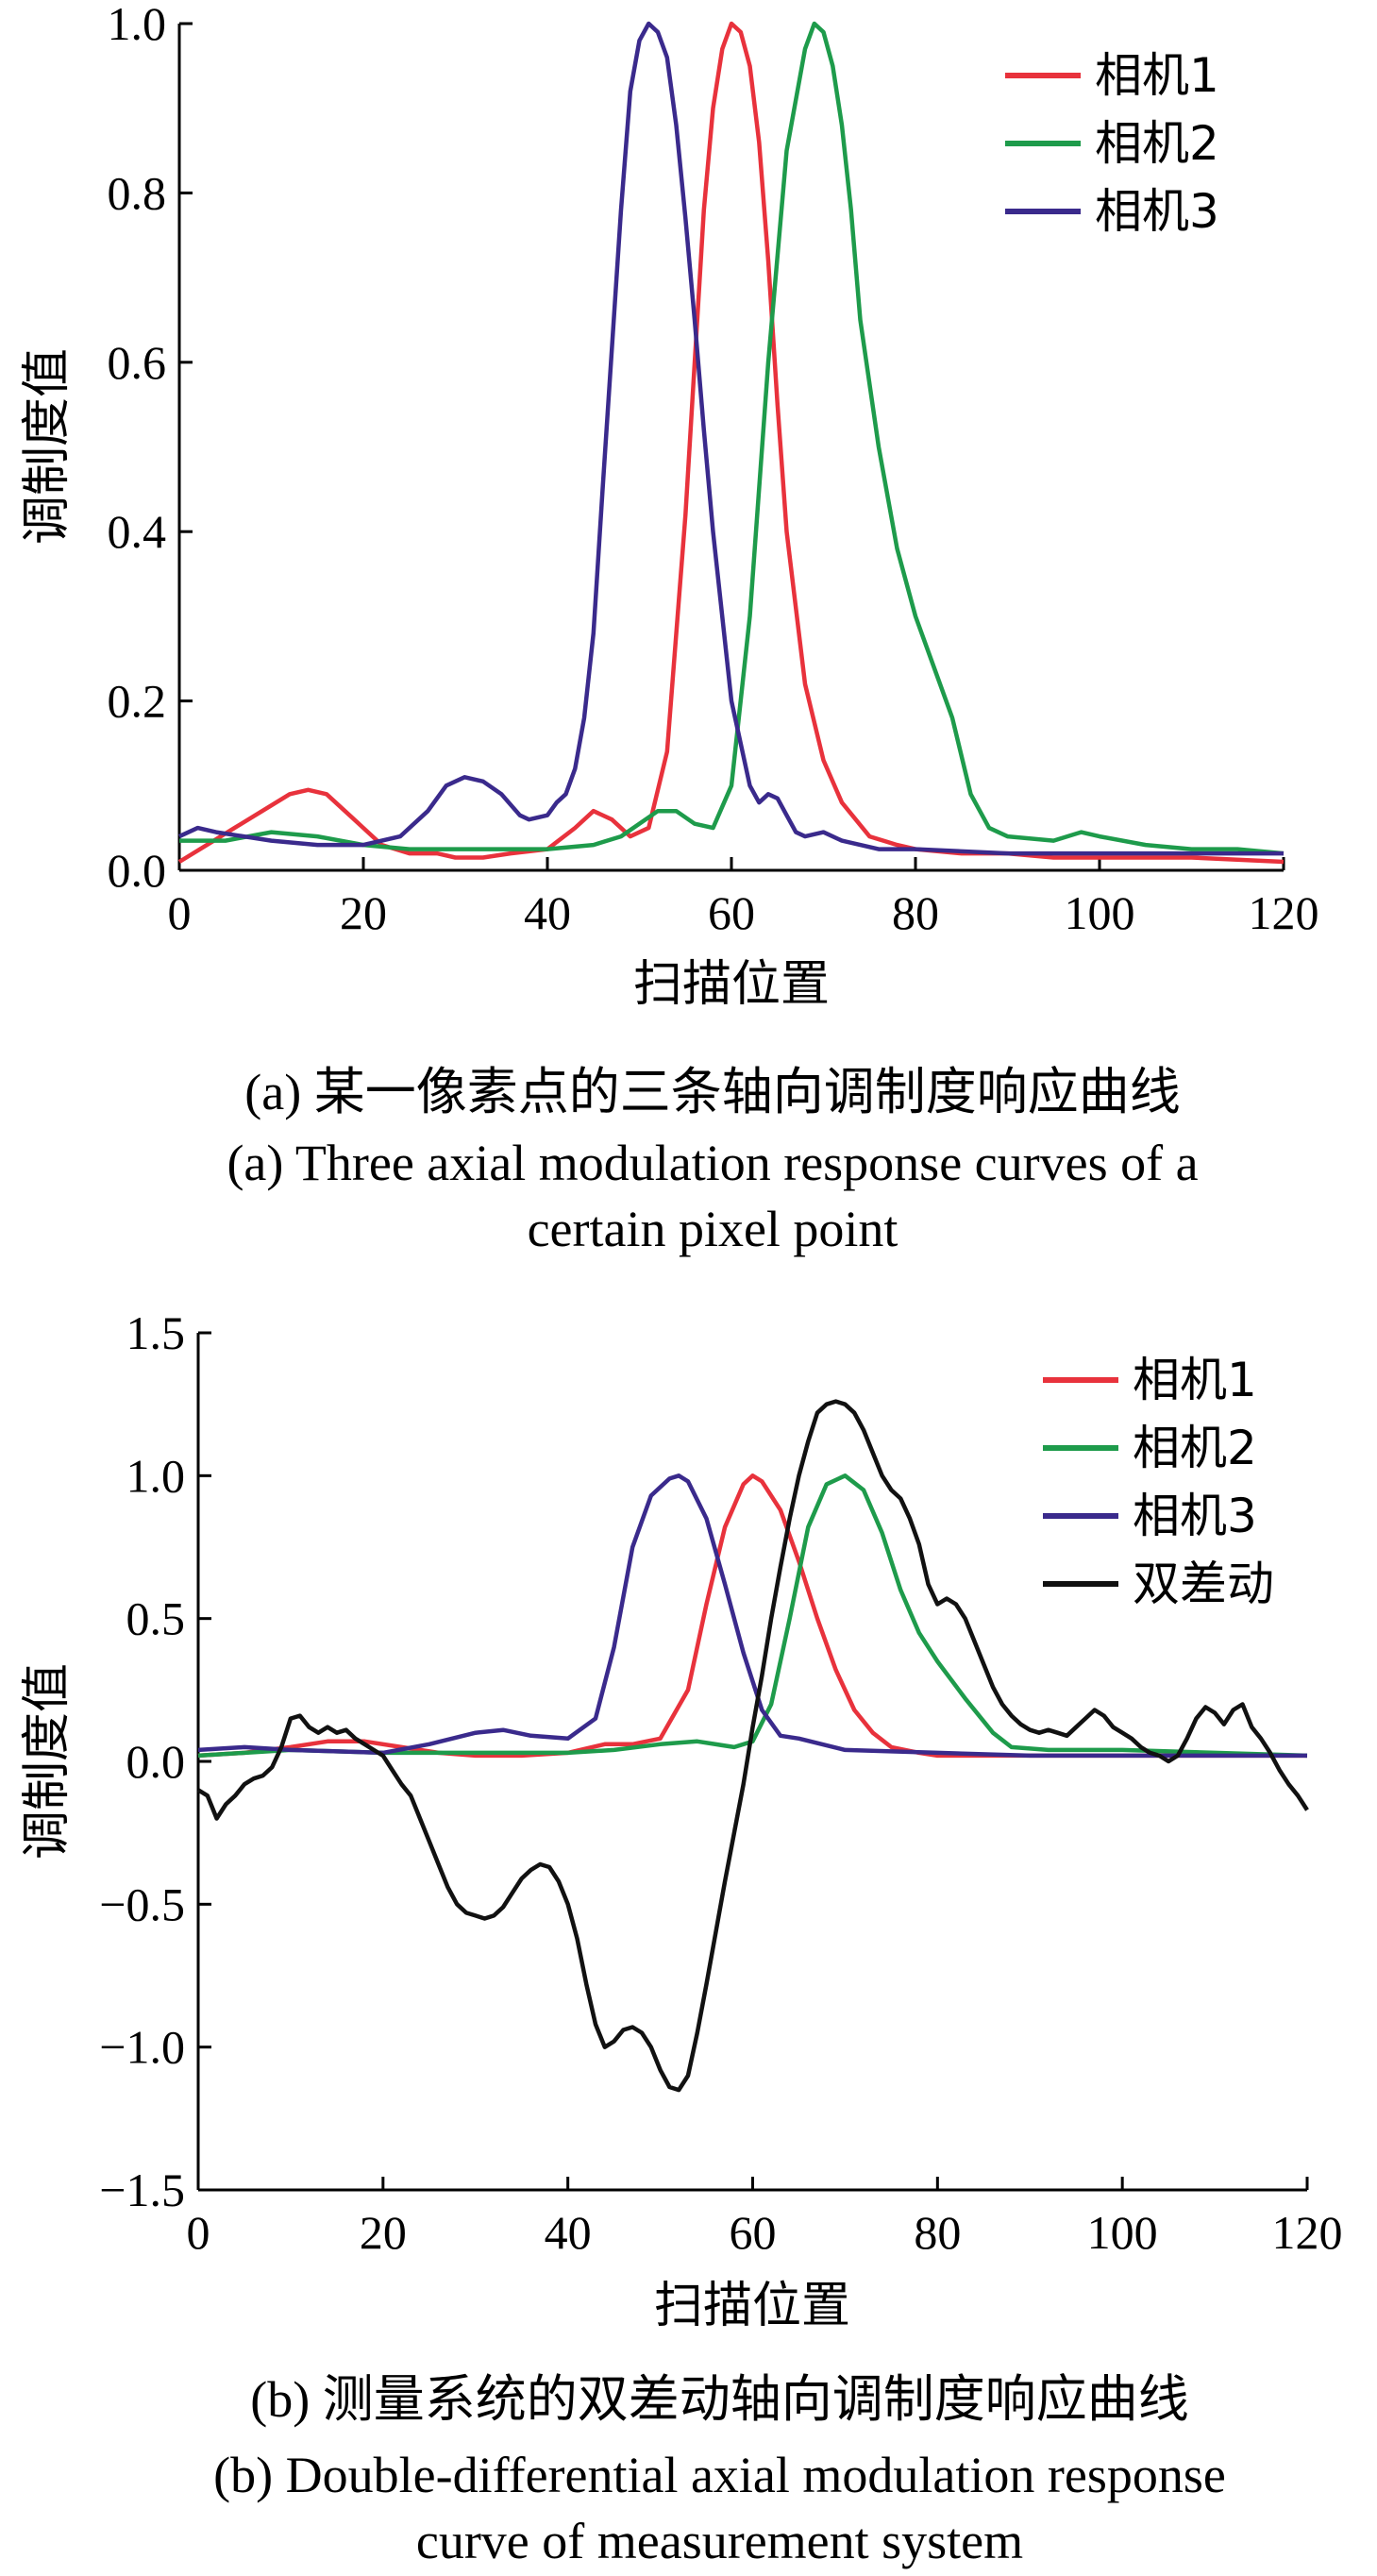 This screenshot has width=1377, height=2576. I want to click on y-tick-label: −1.5, so click(142, 2190).